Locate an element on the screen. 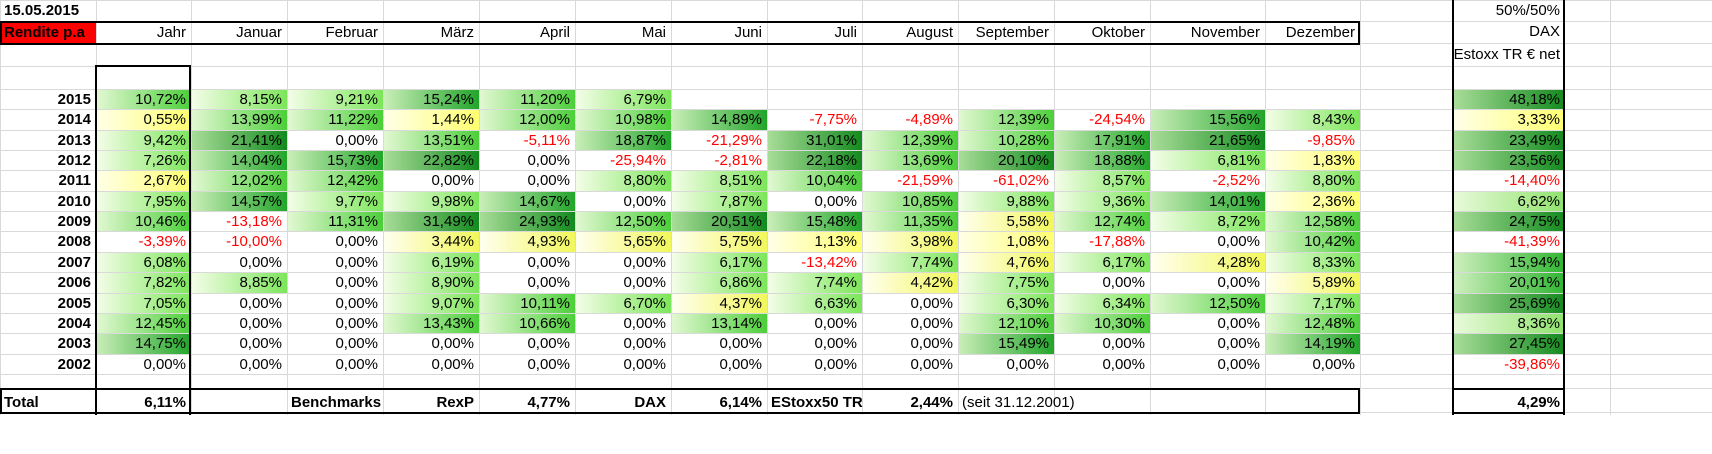 The width and height of the screenshot is (1712, 454). value-cell: 15,56% is located at coordinates (1208, 120).